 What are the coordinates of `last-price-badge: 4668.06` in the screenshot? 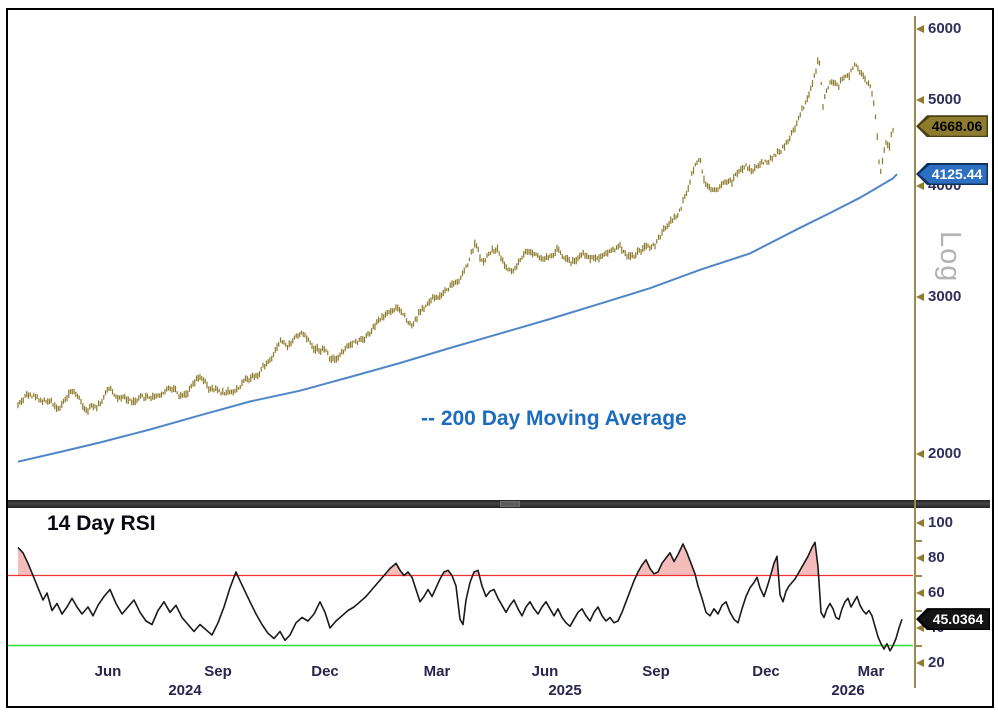 It's located at (952, 126).